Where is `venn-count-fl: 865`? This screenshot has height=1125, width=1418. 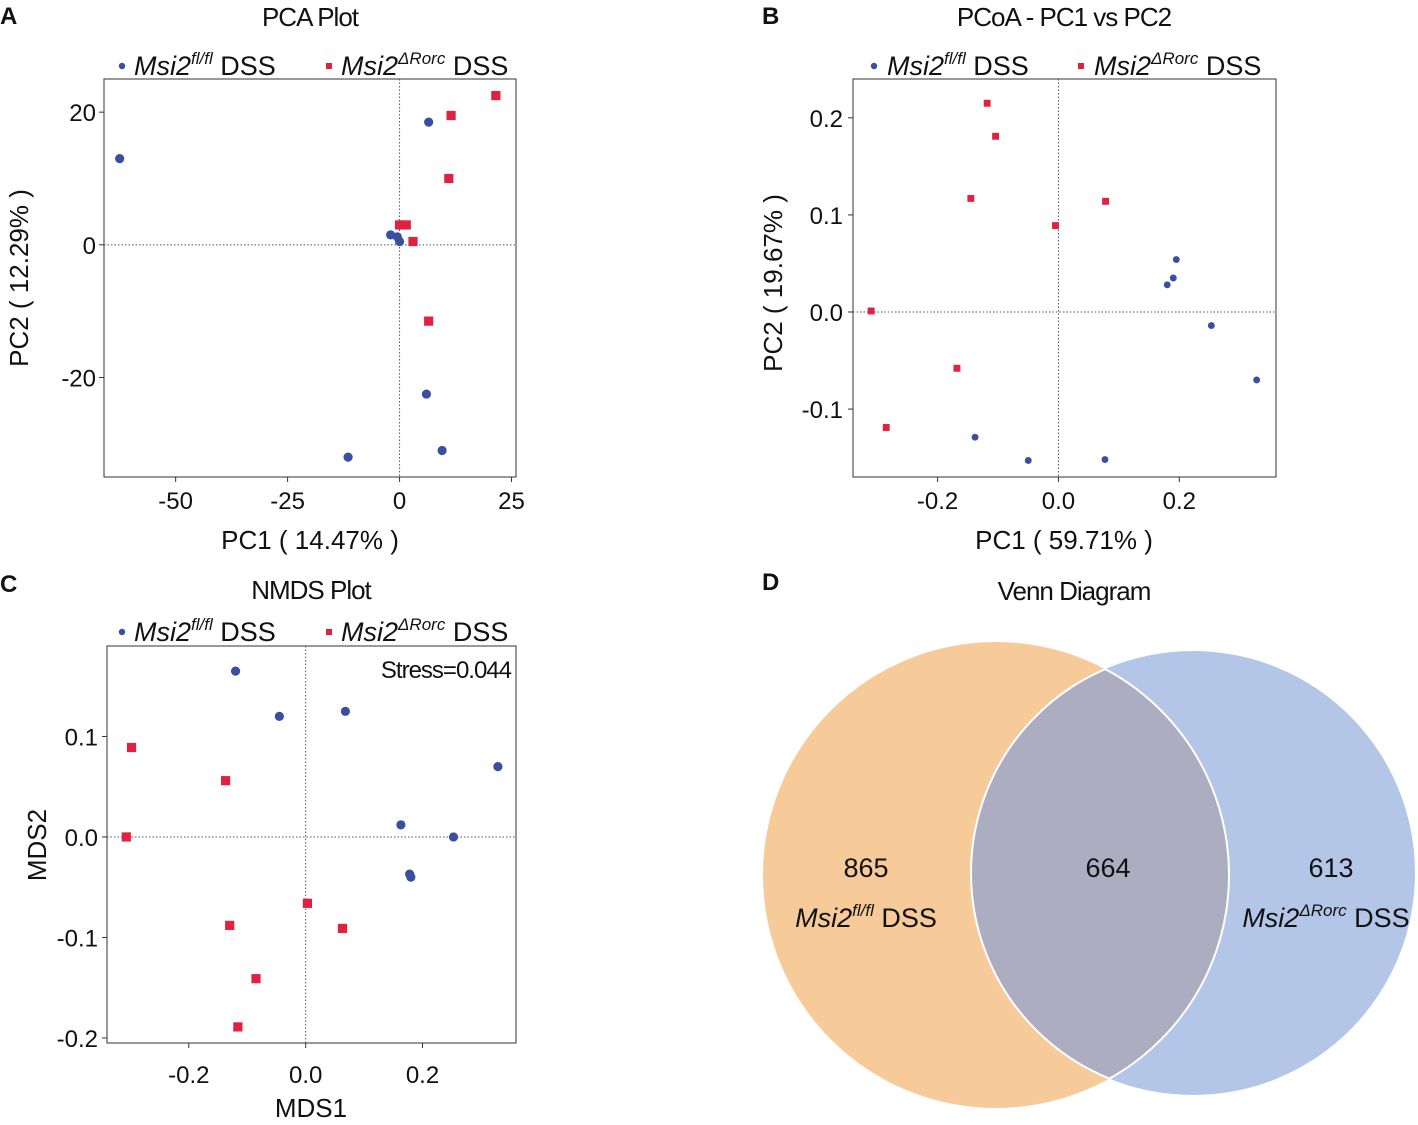 venn-count-fl: 865 is located at coordinates (865, 868).